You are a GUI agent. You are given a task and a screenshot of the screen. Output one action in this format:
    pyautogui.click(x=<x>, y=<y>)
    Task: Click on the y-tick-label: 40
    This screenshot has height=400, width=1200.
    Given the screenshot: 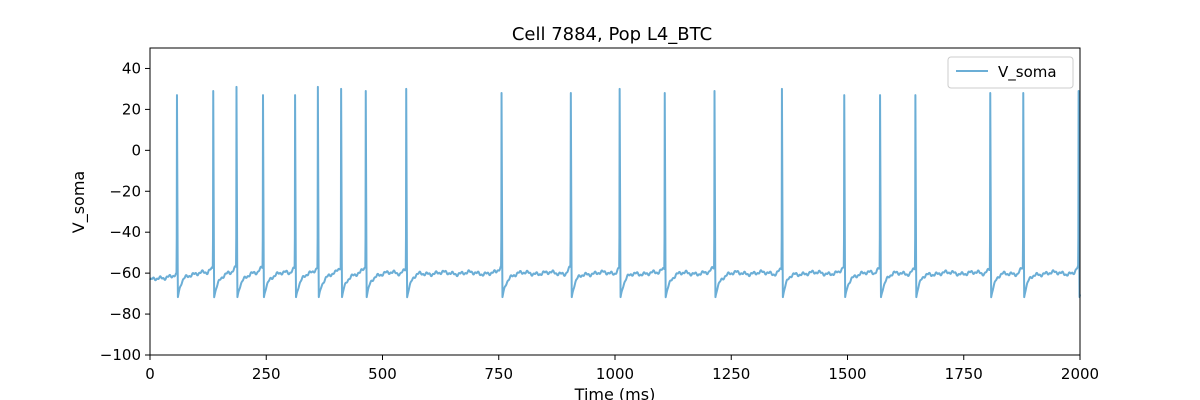 What is the action you would take?
    pyautogui.click(x=131, y=68)
    